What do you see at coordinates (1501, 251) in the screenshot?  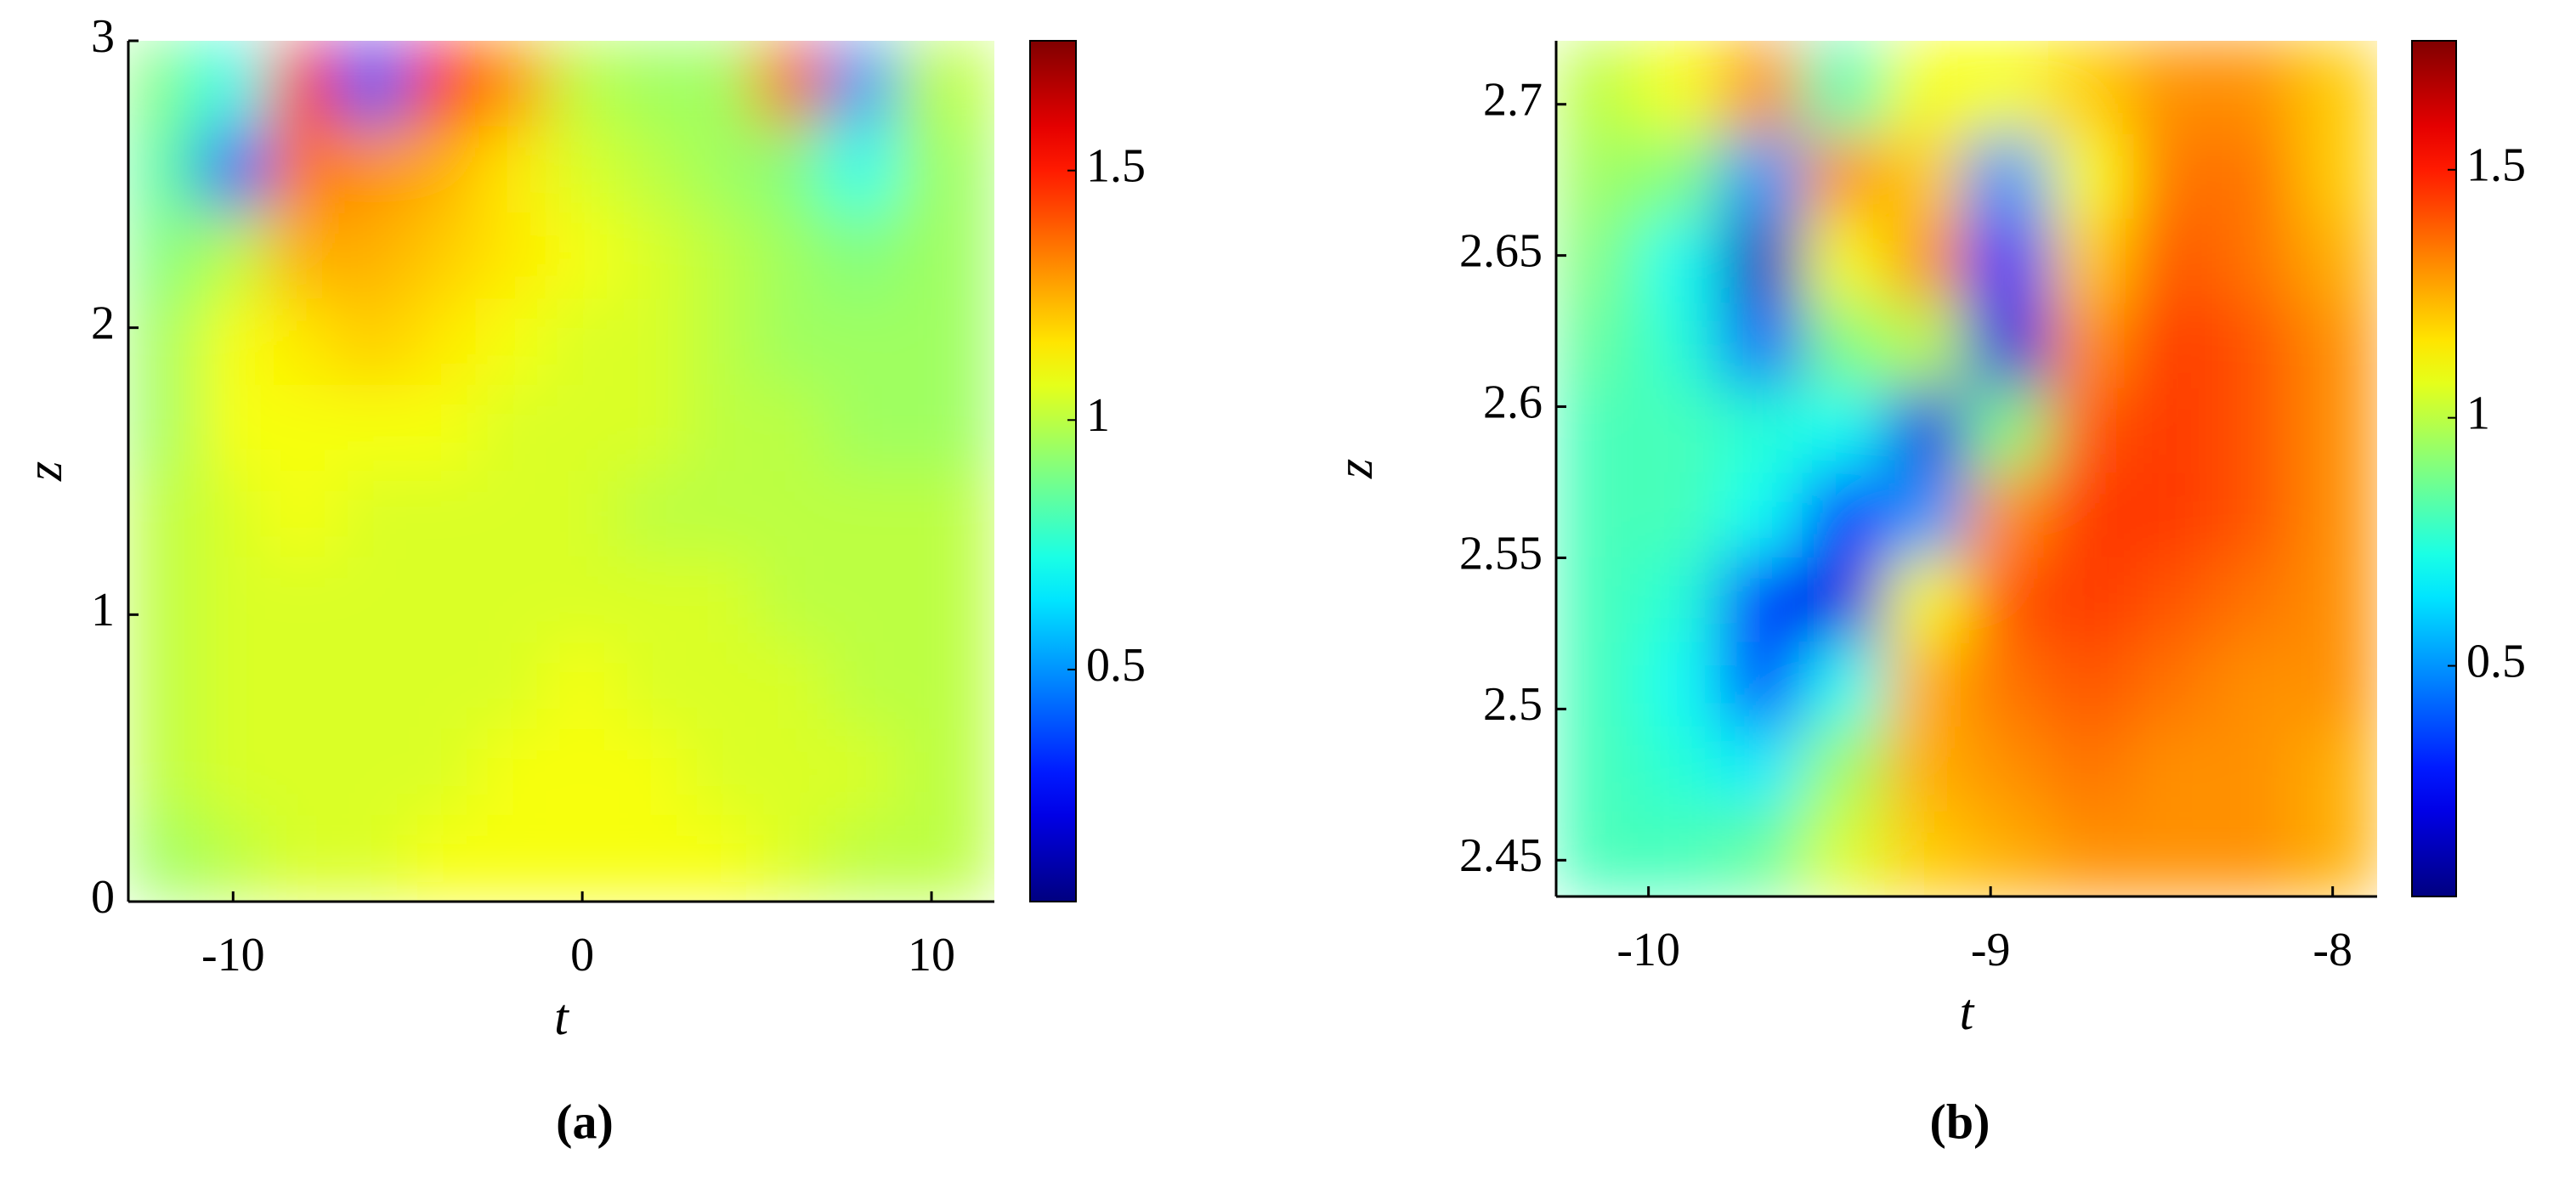 I see `y-tick-label: 2.65` at bounding box center [1501, 251].